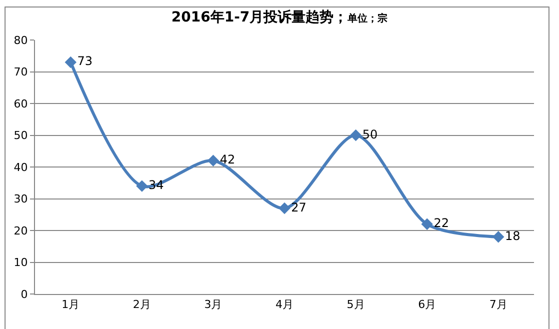 The height and width of the screenshot is (329, 559). Describe the element at coordinates (21, 167) in the screenshot. I see `y-tick-label: 40` at that location.